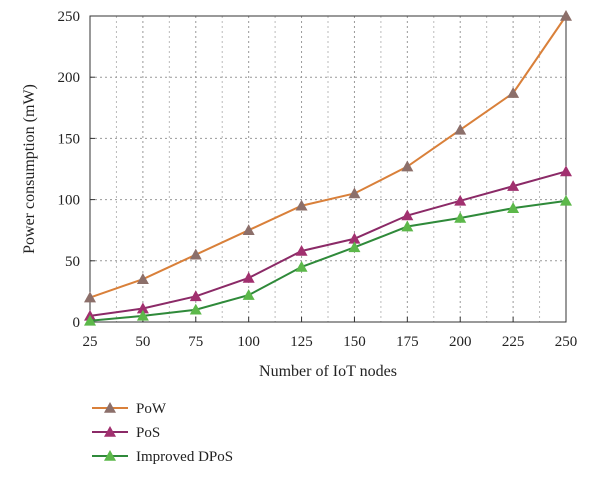 The width and height of the screenshot is (600, 492). I want to click on x-tick-label: 150, so click(354, 342).